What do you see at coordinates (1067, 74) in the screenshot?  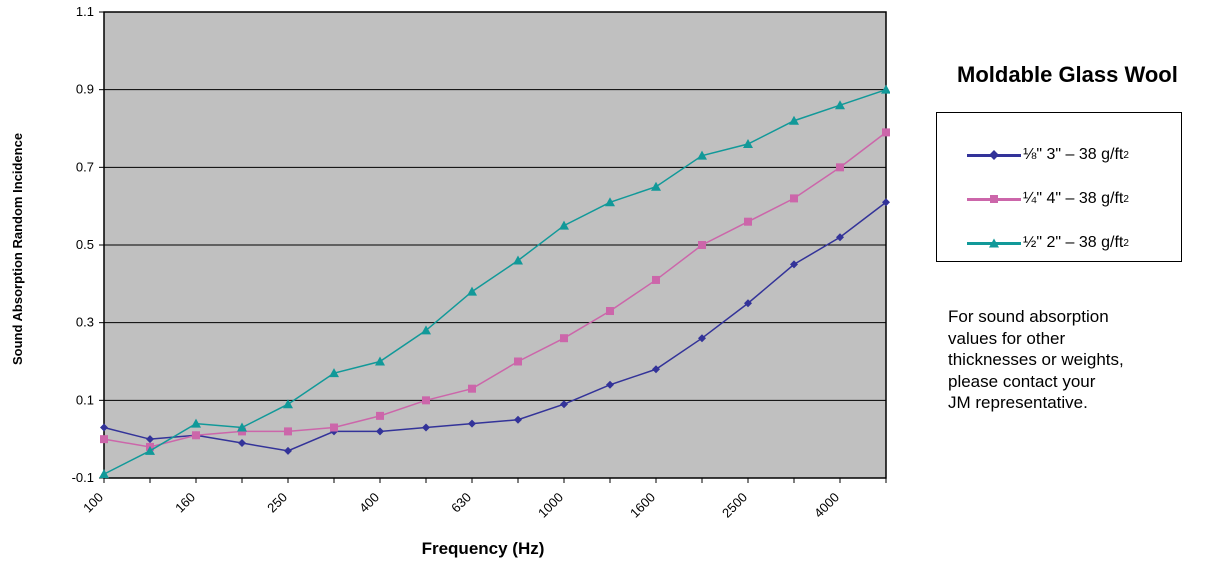 I see `legend-title: Moldable Glass Wool` at bounding box center [1067, 74].